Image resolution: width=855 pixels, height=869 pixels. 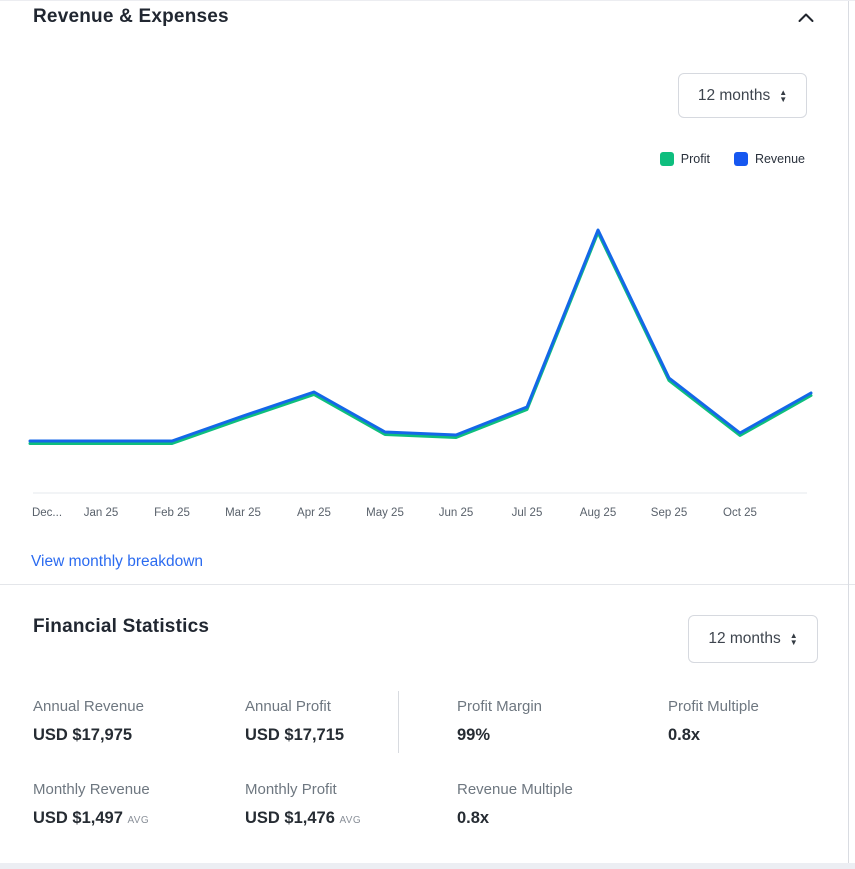 What do you see at coordinates (500, 706) in the screenshot?
I see `stat-label: Profit Margin` at bounding box center [500, 706].